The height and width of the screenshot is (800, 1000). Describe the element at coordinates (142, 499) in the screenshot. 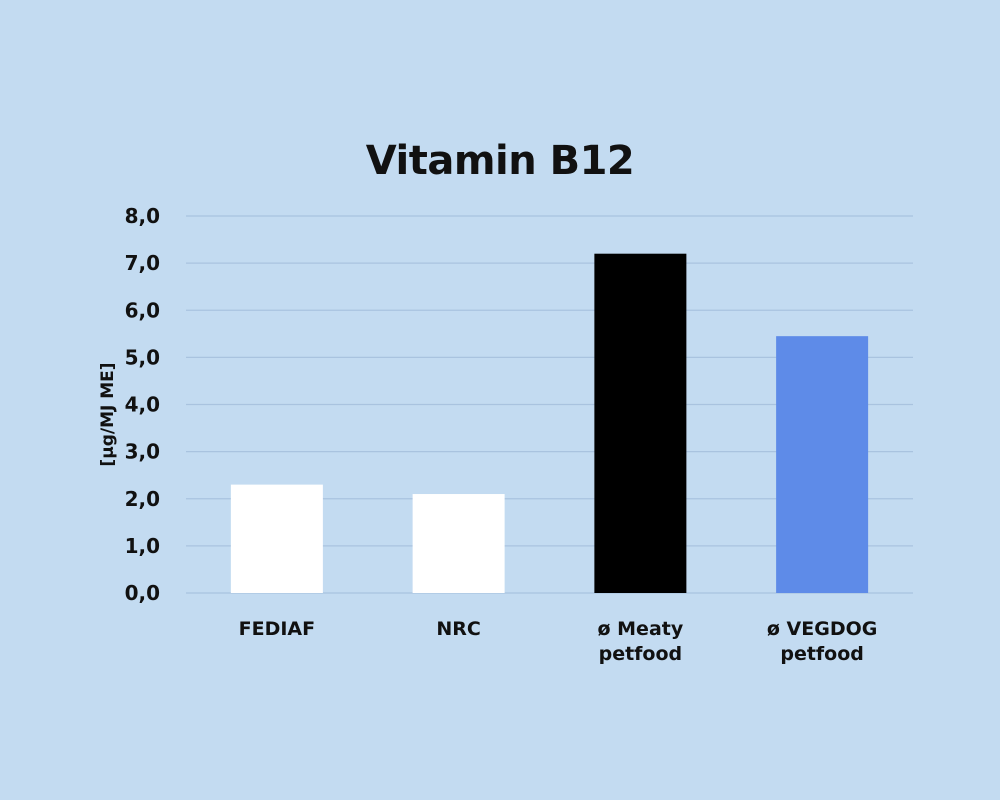

I see `y-tick-label: 2,0` at that location.